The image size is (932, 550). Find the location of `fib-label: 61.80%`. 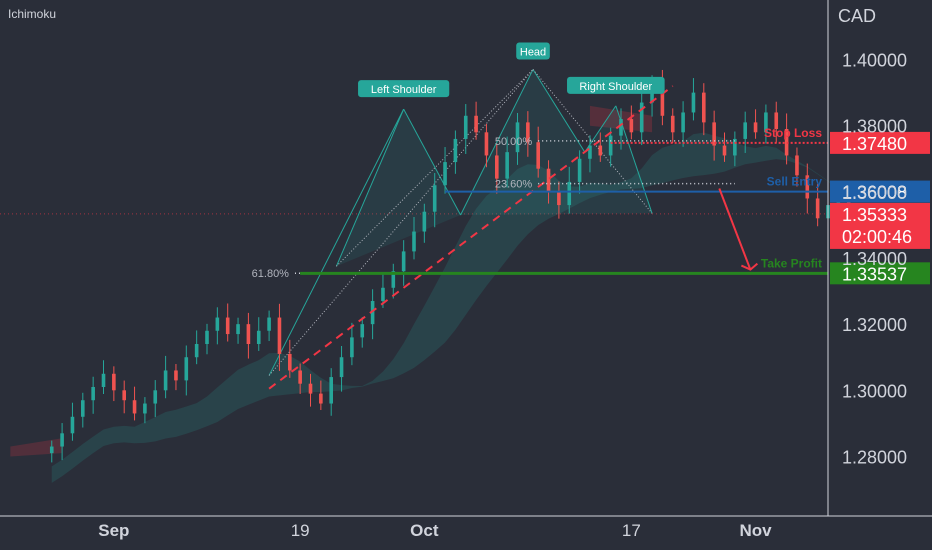

fib-label: 61.80% is located at coordinates (271, 274).